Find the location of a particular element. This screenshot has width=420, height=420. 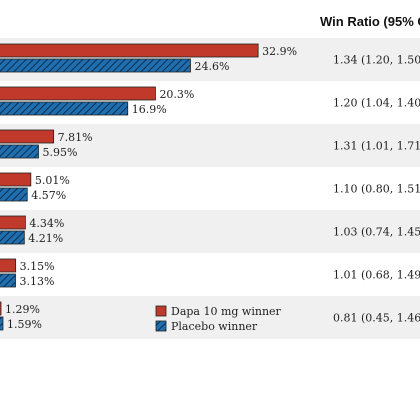

data-label-dapa: 1.29% is located at coordinates (22, 309).